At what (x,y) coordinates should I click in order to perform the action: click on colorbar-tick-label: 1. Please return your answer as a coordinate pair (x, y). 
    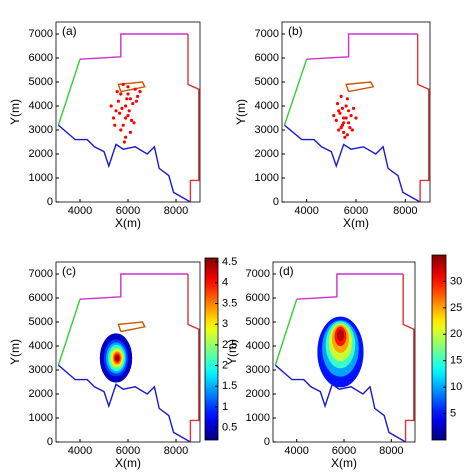
    Looking at the image, I should click on (225, 407).